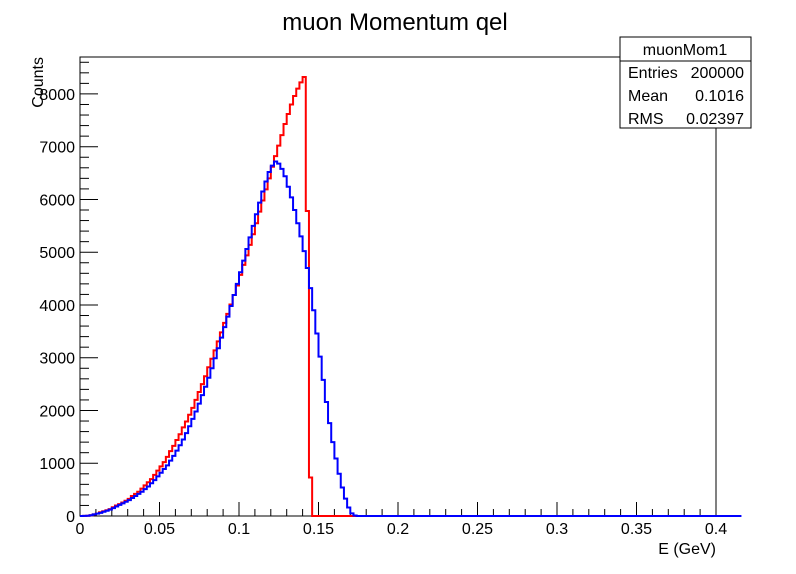 Image resolution: width=796 pixels, height=574 pixels. I want to click on x-axis-label: E (GeV), so click(687, 549).